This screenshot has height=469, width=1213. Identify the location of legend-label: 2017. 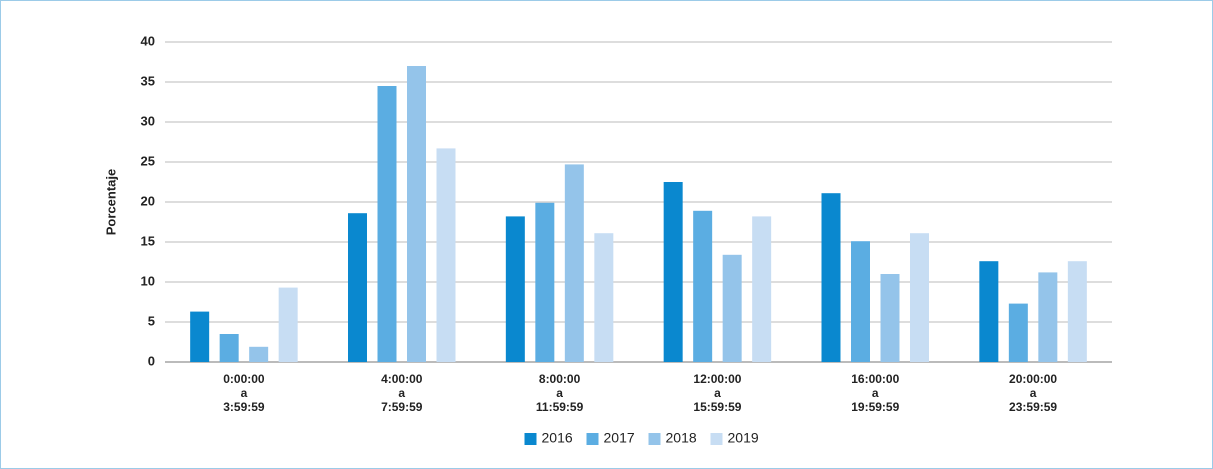
(619, 438).